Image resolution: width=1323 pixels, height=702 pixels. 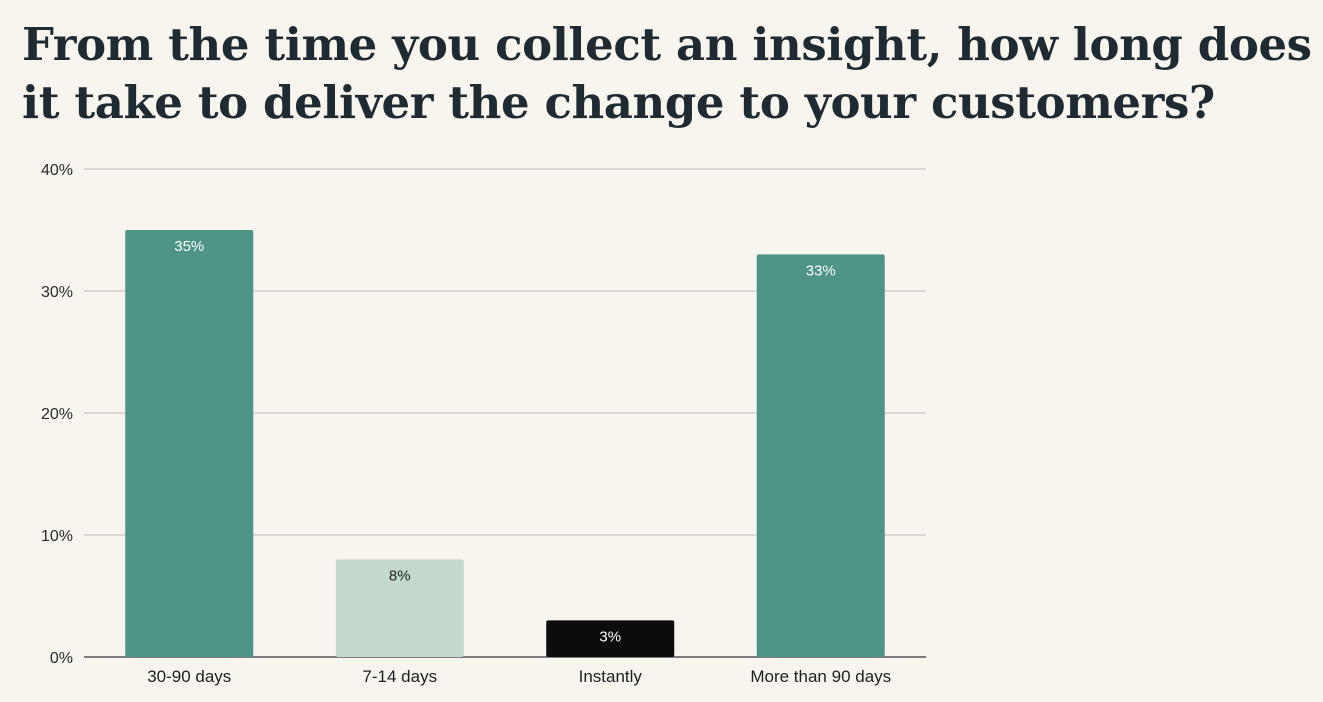 What do you see at coordinates (57, 170) in the screenshot?
I see `y-tick-label: 40%` at bounding box center [57, 170].